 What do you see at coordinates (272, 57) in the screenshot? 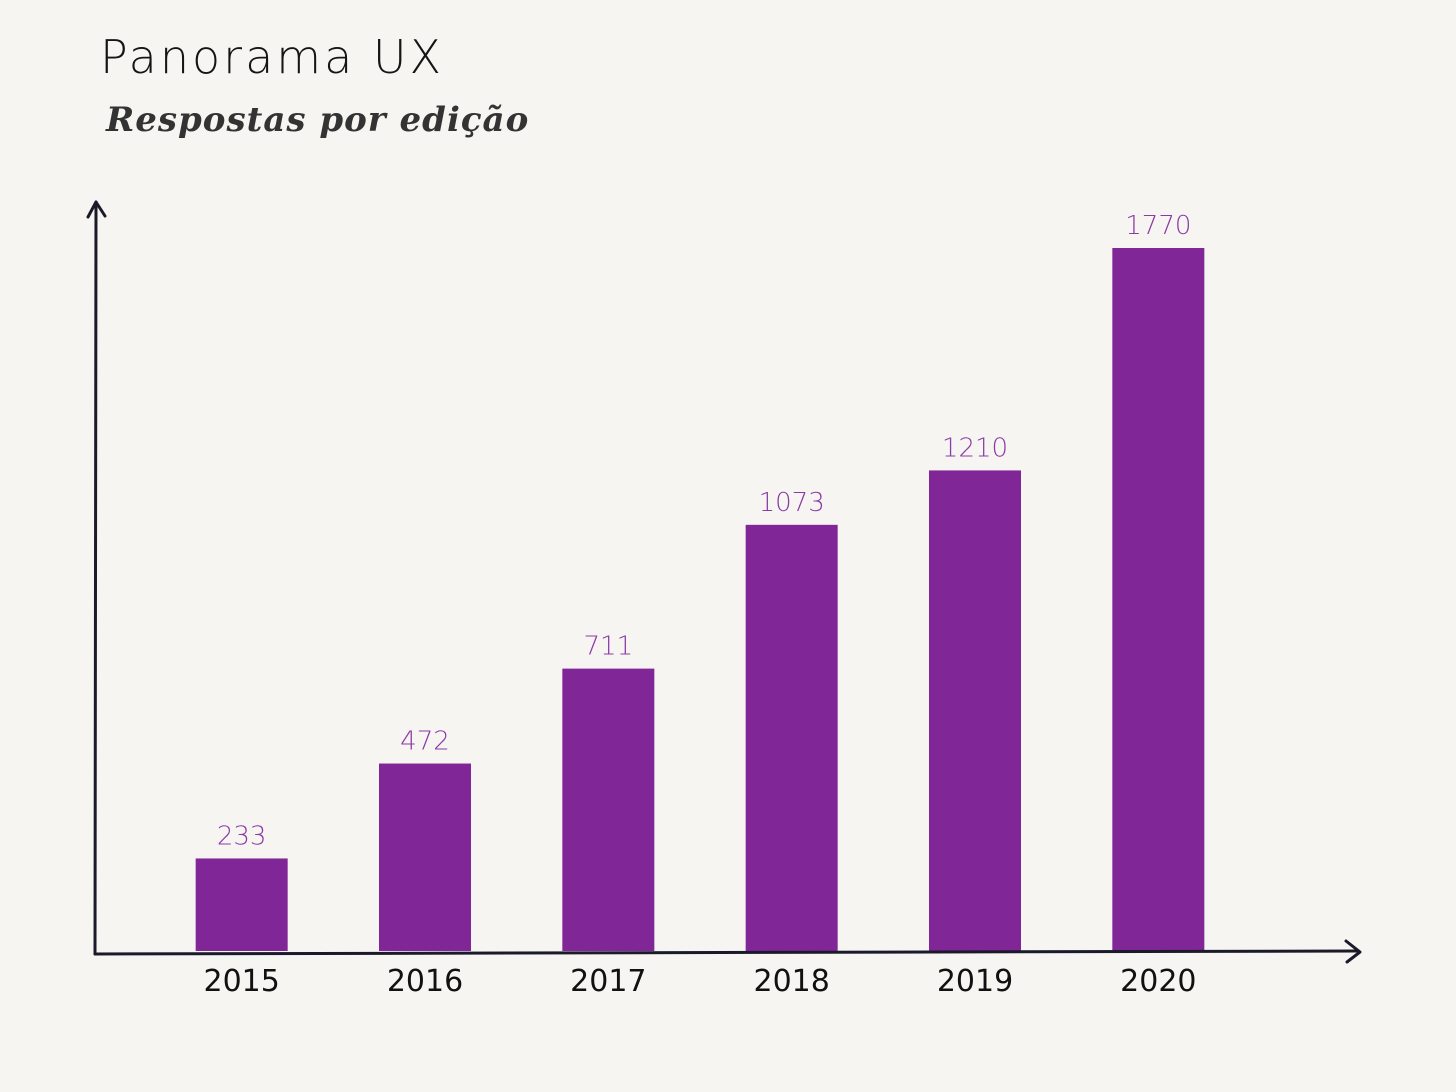
I see `chart-title: Panorama UX` at bounding box center [272, 57].